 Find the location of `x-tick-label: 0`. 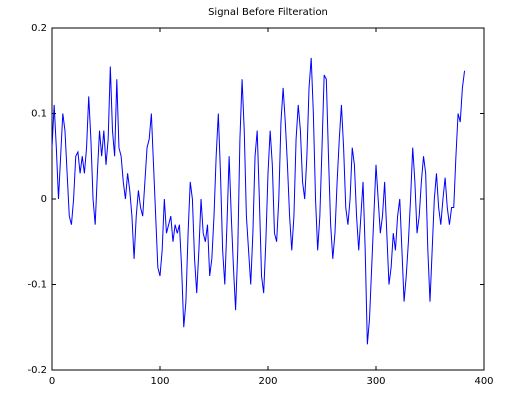

x-tick-label: 0 is located at coordinates (52, 381).